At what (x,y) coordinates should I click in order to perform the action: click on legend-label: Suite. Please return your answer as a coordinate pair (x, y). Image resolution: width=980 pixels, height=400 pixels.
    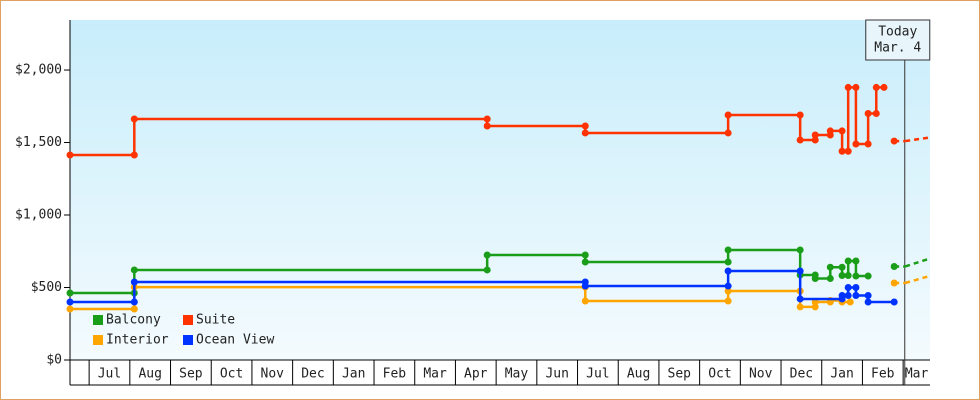
    Looking at the image, I should click on (215, 320).